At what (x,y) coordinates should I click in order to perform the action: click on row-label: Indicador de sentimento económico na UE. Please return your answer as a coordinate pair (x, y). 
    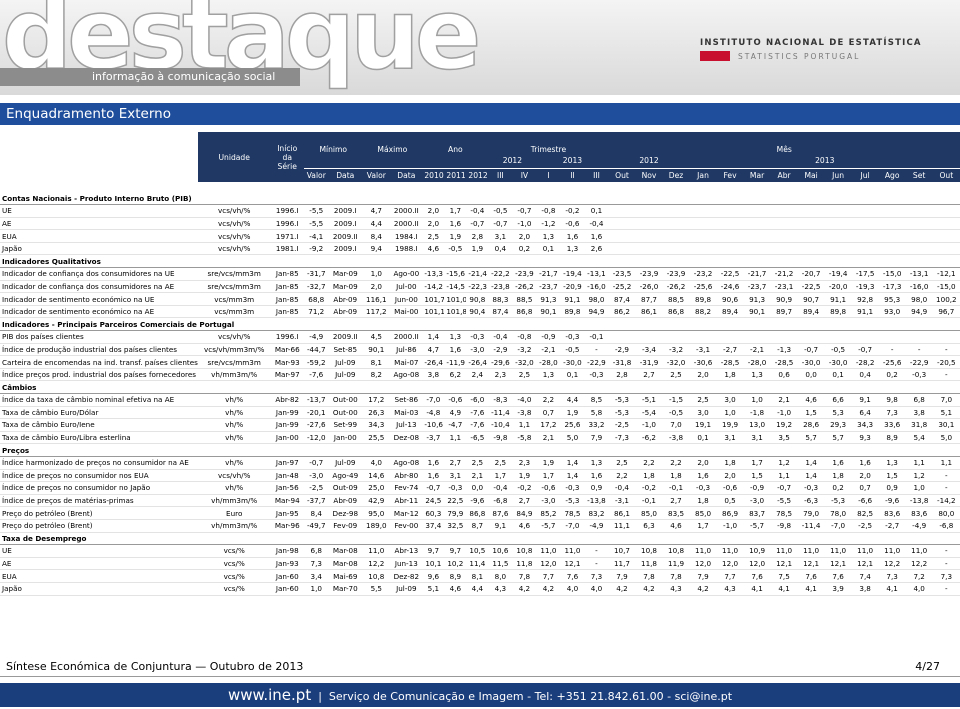
    Looking at the image, I should click on (99, 299).